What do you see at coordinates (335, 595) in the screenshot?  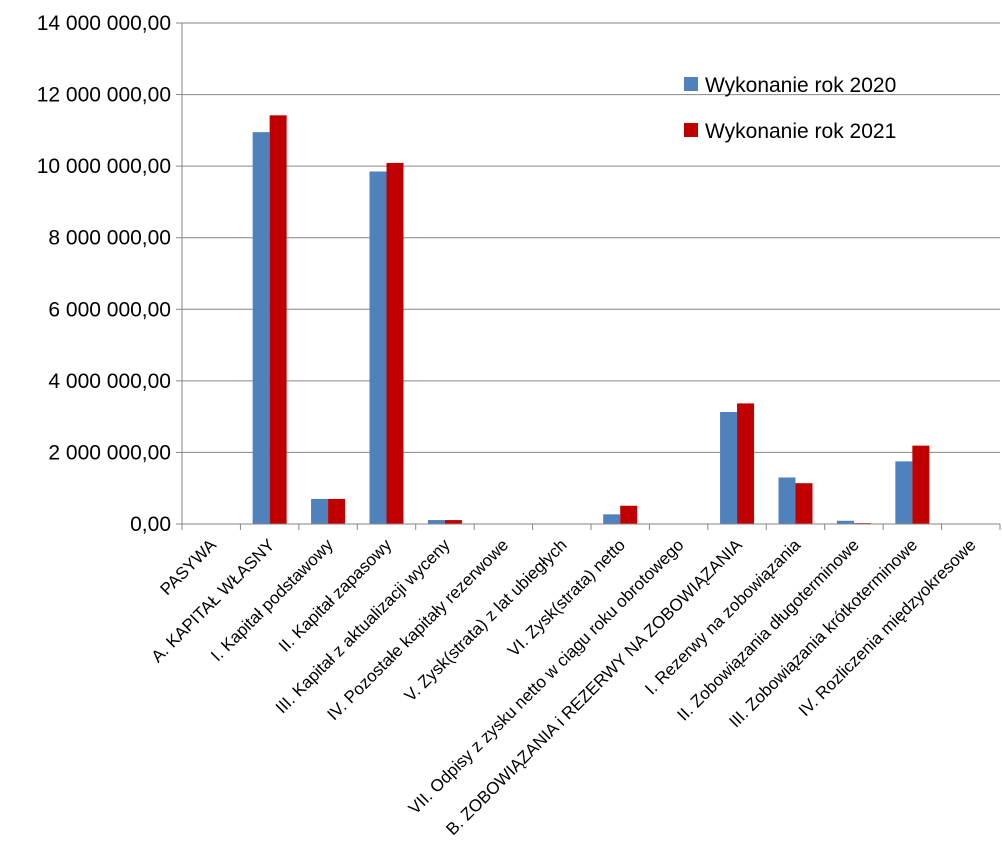 I see `x-tick-label: II. Kapitał zapasowy` at bounding box center [335, 595].